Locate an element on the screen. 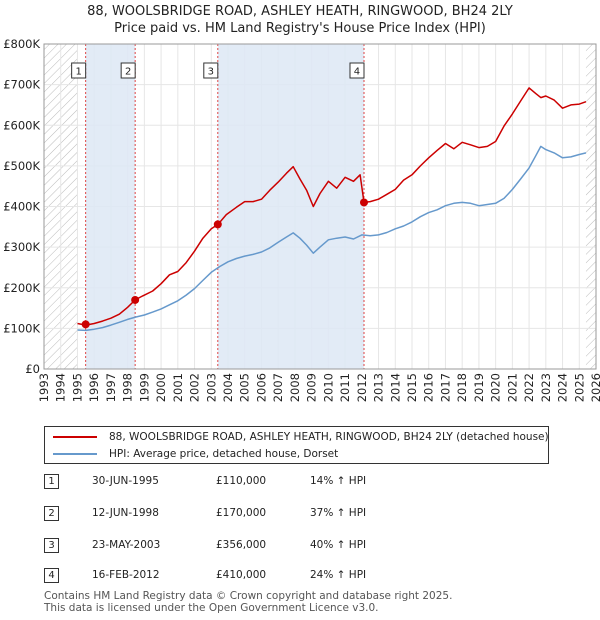 The height and width of the screenshot is (620, 600). sale-marker-label: 3 is located at coordinates (211, 72).